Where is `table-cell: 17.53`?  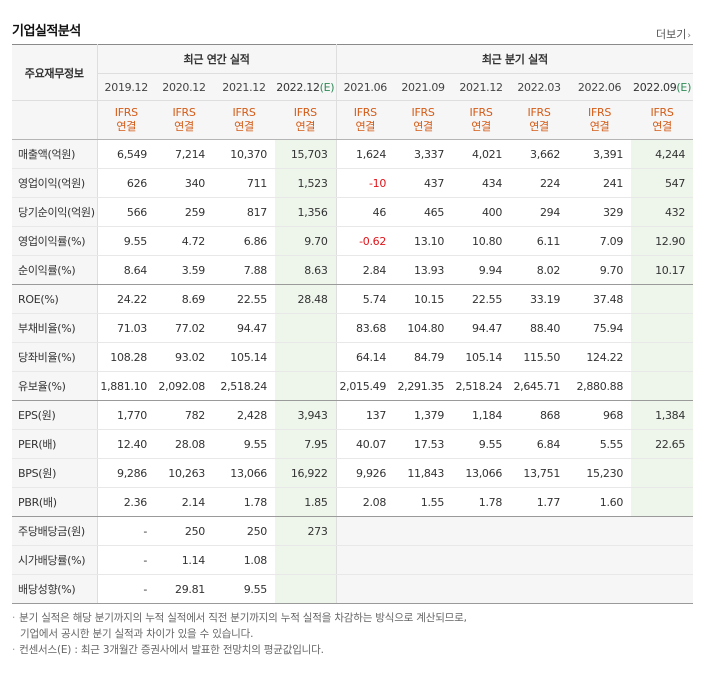 table-cell: 17.53 is located at coordinates (423, 444).